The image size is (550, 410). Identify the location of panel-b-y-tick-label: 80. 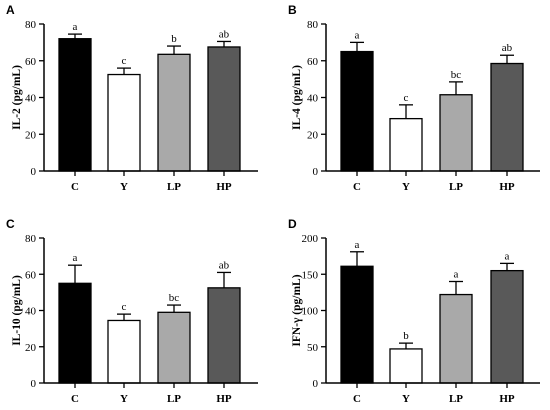
(313, 25).